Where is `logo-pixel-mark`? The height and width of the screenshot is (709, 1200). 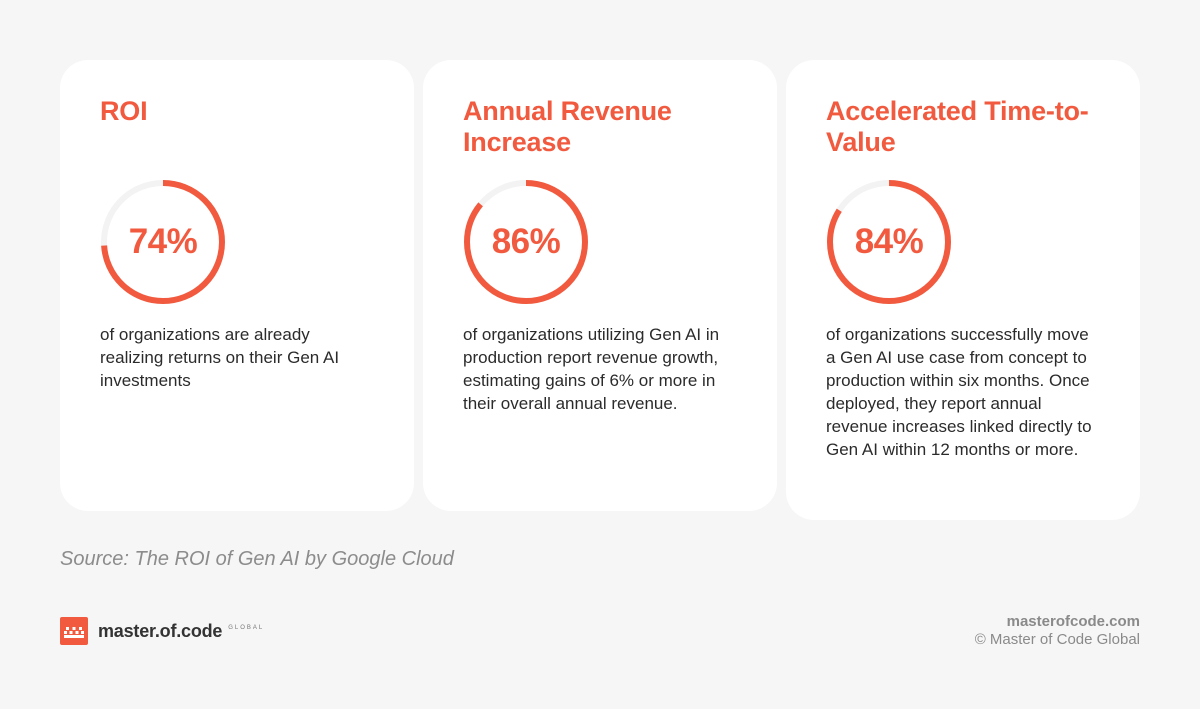
logo-pixel-mark is located at coordinates (74, 632).